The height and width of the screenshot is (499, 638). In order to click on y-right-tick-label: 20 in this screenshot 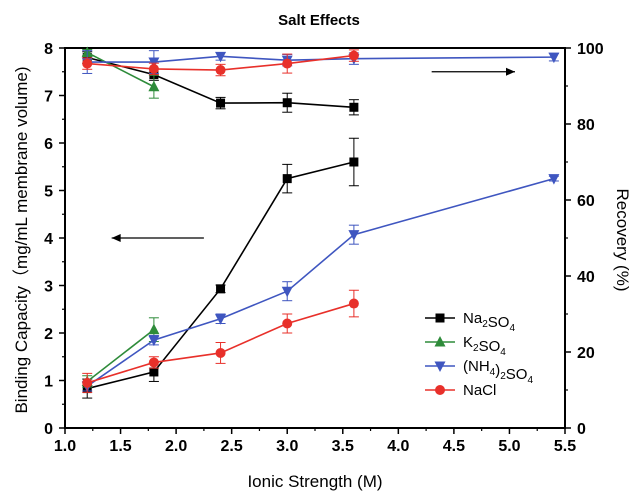, I will do `click(586, 353)`.